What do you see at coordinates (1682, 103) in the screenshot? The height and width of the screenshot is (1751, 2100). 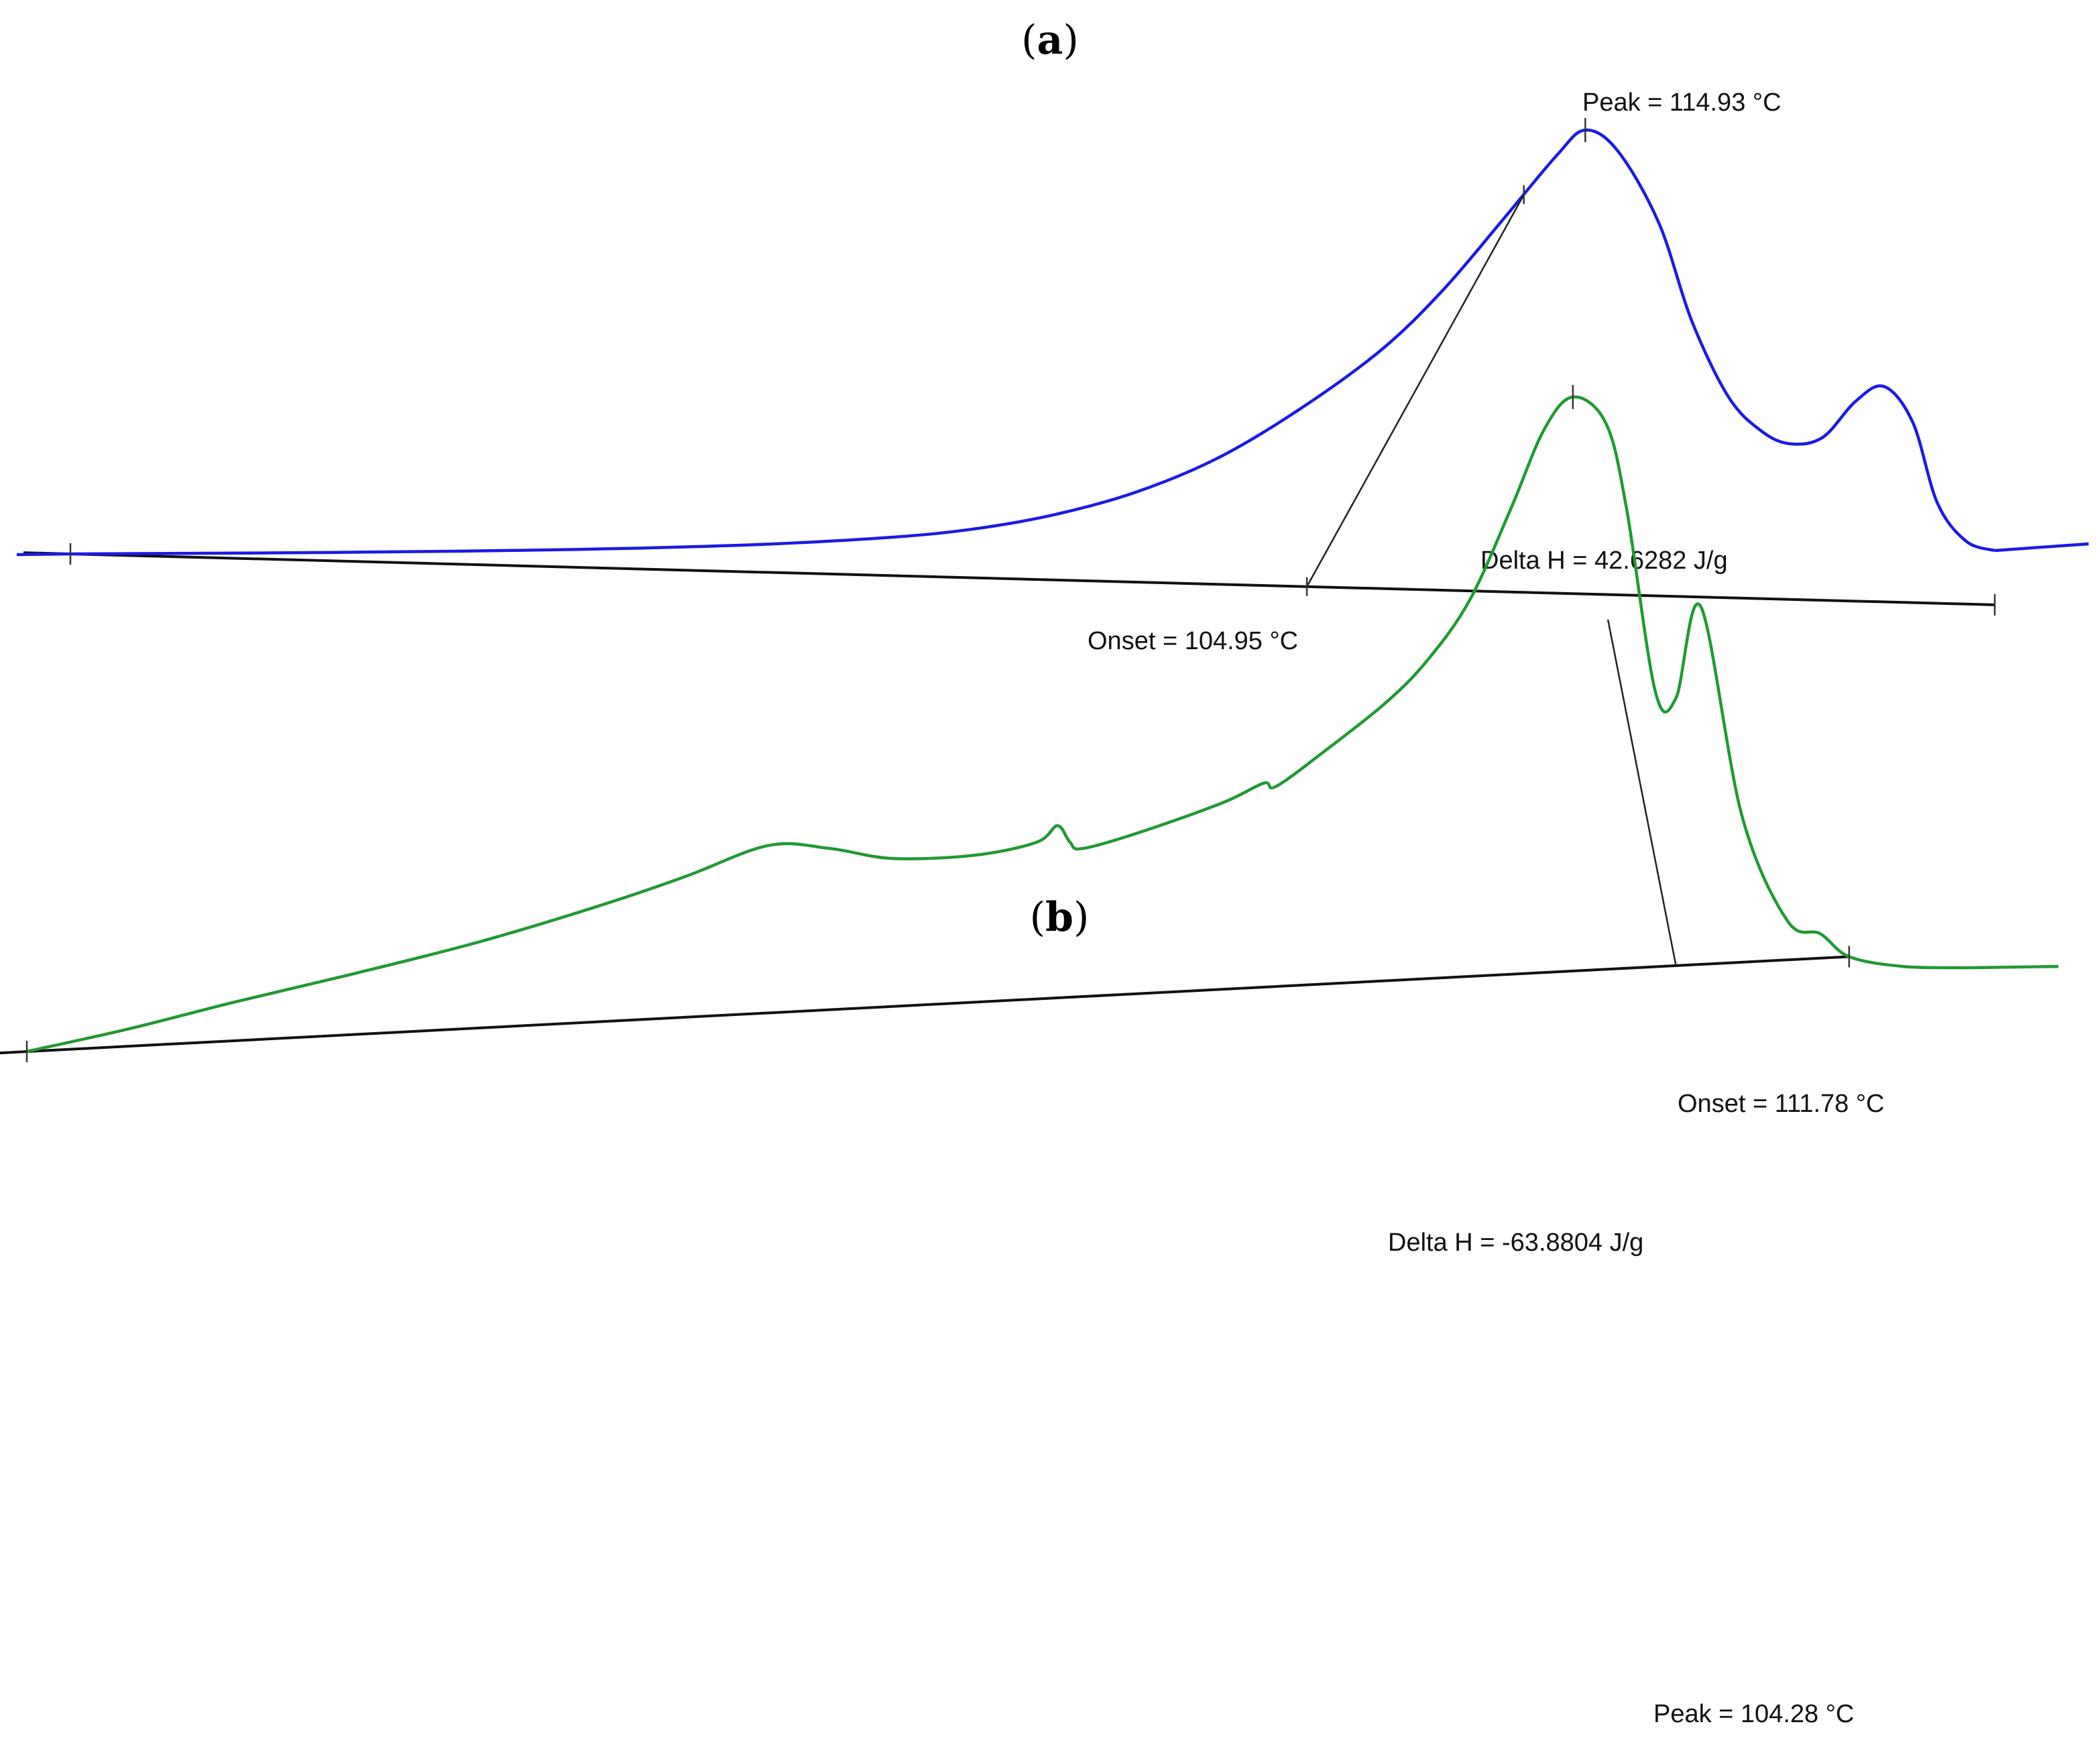 I see `panel-a-peak-label: Peak = 114.93 °C` at bounding box center [1682, 103].